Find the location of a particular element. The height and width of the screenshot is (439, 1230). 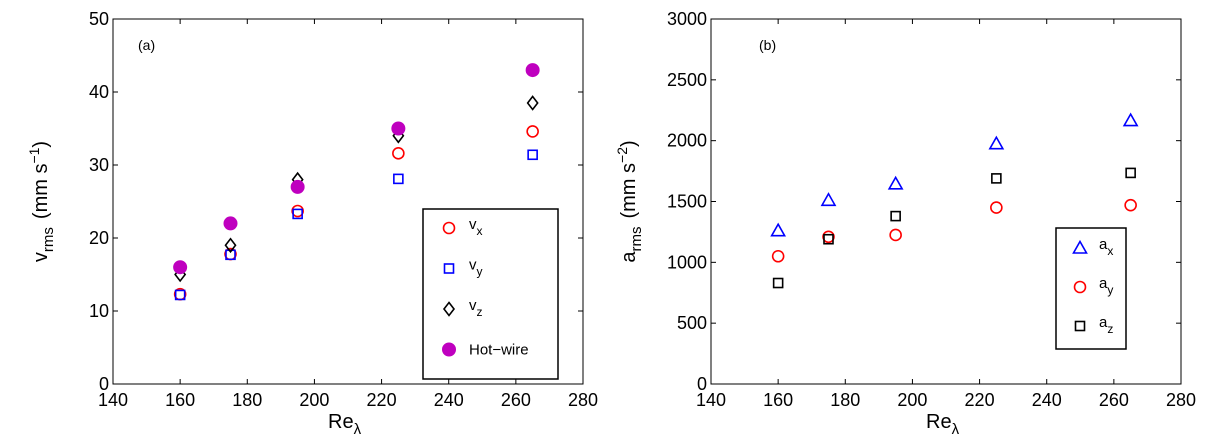

y-axis-label-close: ) is located at coordinates (41, 144).